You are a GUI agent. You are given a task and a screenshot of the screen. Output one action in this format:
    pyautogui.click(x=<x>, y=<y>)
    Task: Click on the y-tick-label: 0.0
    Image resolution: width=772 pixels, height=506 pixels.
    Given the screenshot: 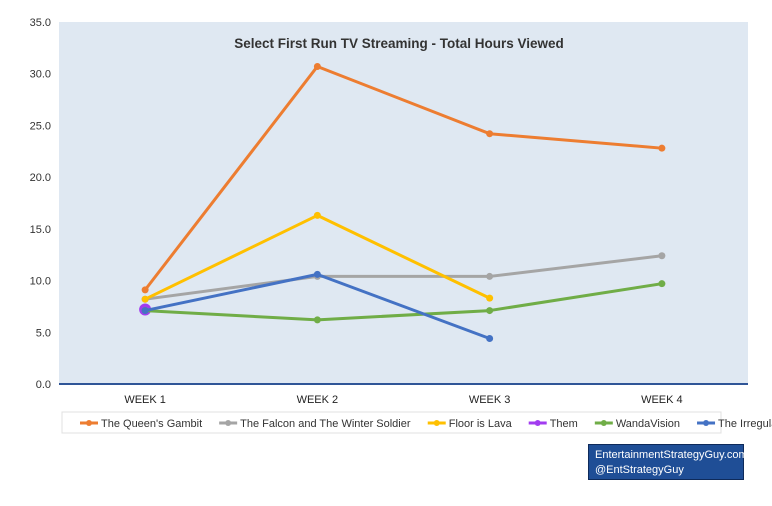 What is the action you would take?
    pyautogui.click(x=43, y=385)
    